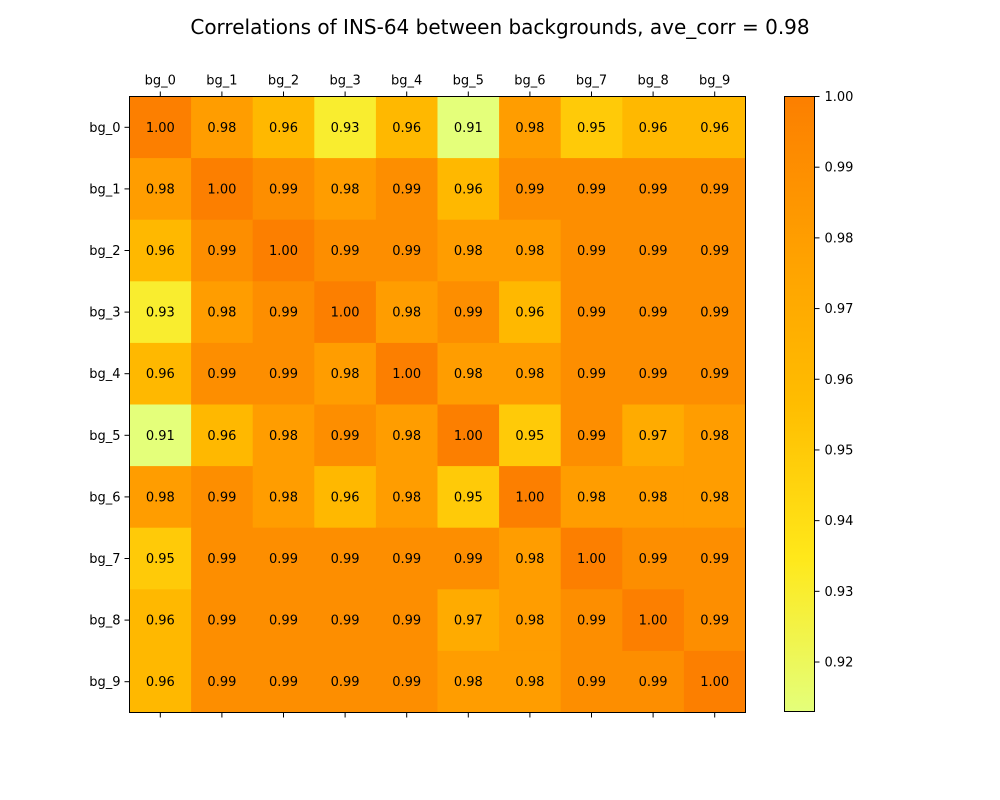 This screenshot has width=1000, height=800. I want to click on x-tick-label: bg_7, so click(591, 81).